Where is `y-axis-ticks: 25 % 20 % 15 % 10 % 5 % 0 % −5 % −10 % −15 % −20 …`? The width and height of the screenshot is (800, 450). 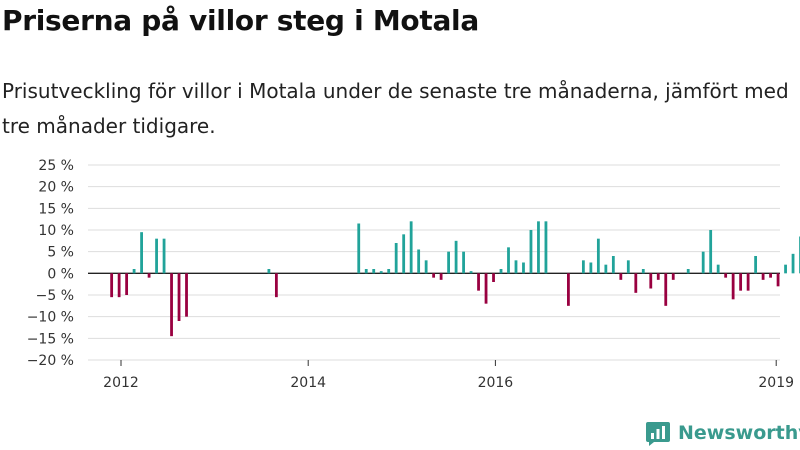 y-axis-ticks: 25 % 20 % 15 % 10 % 5 % 0 % −5 % −10 % −15 % −20 … is located at coordinates (50, 263).